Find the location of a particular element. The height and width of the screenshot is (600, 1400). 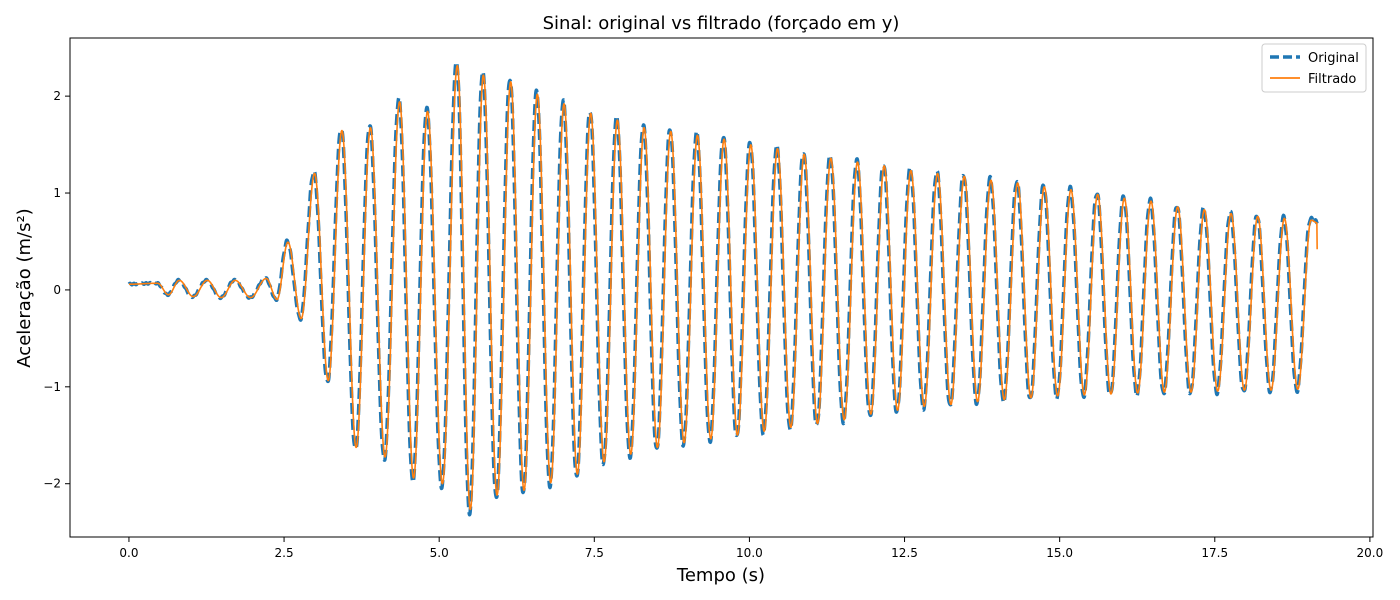

x-tick-label: 15.0 is located at coordinates (1059, 553).